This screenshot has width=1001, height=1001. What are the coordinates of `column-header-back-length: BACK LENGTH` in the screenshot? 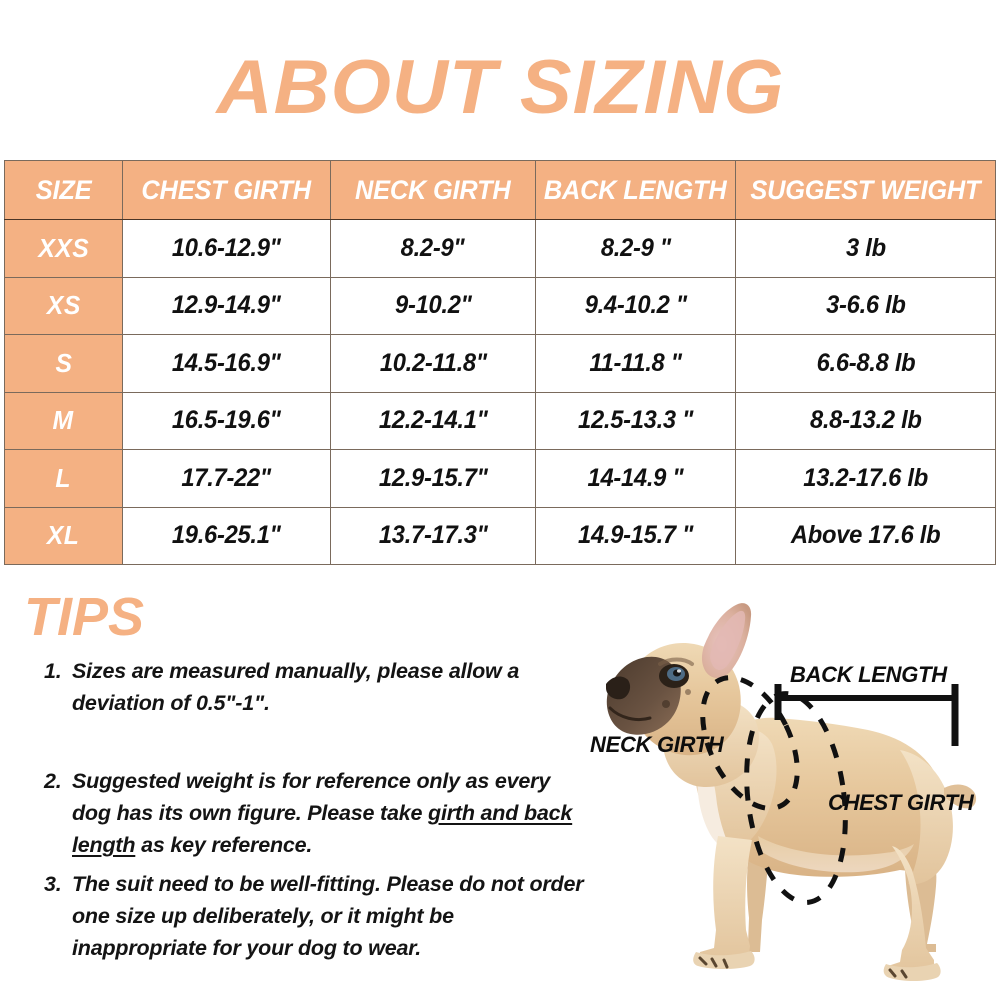 It's located at (635, 190).